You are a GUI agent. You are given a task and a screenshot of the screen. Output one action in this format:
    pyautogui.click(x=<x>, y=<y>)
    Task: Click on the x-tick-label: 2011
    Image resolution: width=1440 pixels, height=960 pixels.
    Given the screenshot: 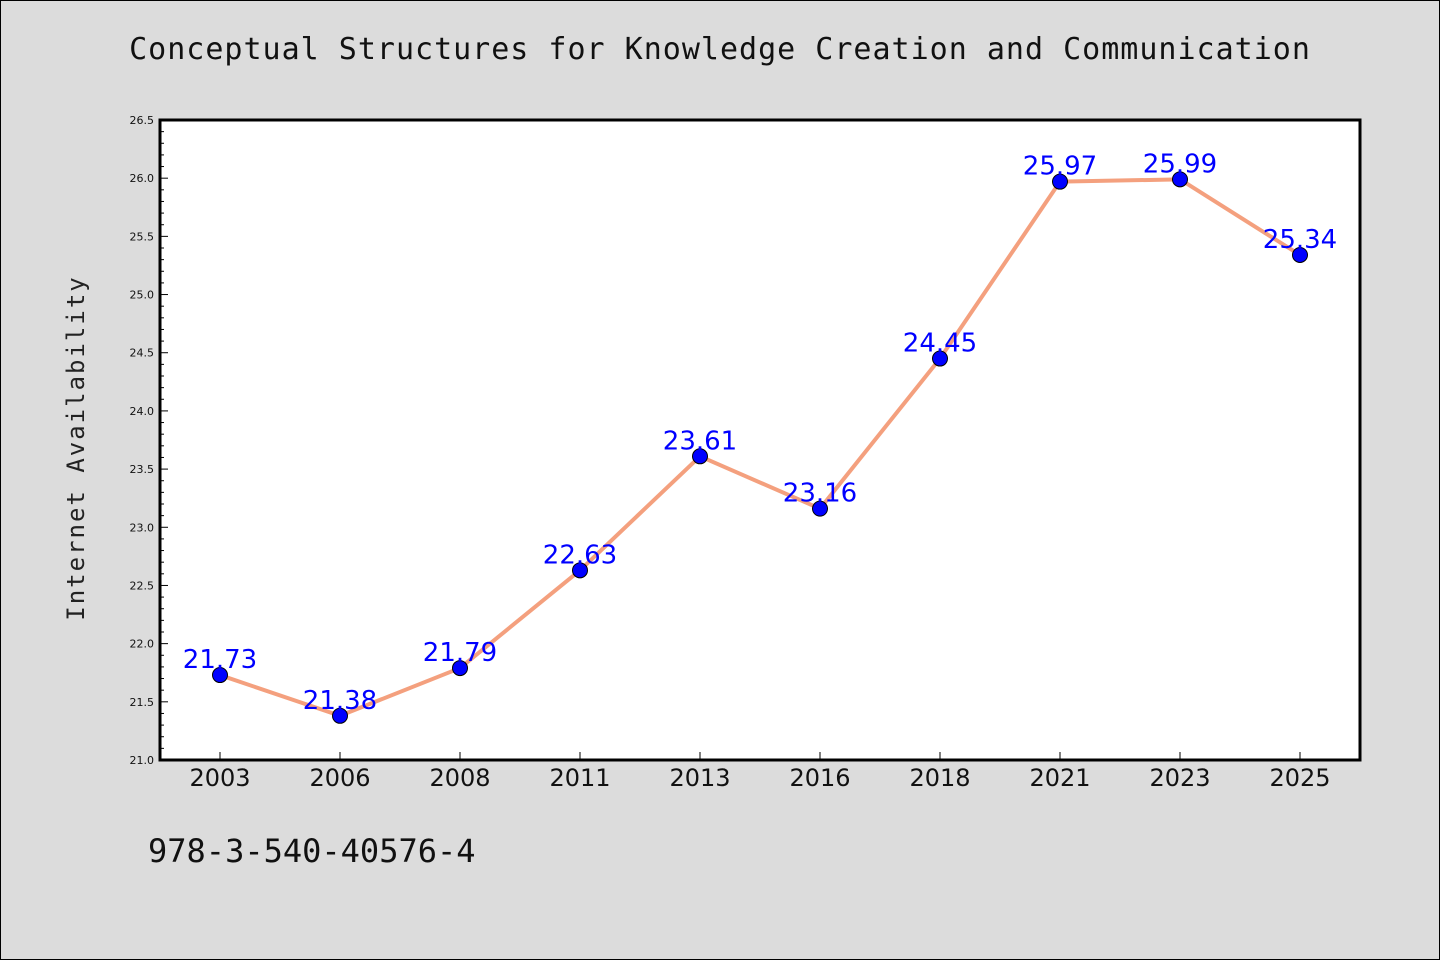 What is the action you would take?
    pyautogui.click(x=579, y=778)
    